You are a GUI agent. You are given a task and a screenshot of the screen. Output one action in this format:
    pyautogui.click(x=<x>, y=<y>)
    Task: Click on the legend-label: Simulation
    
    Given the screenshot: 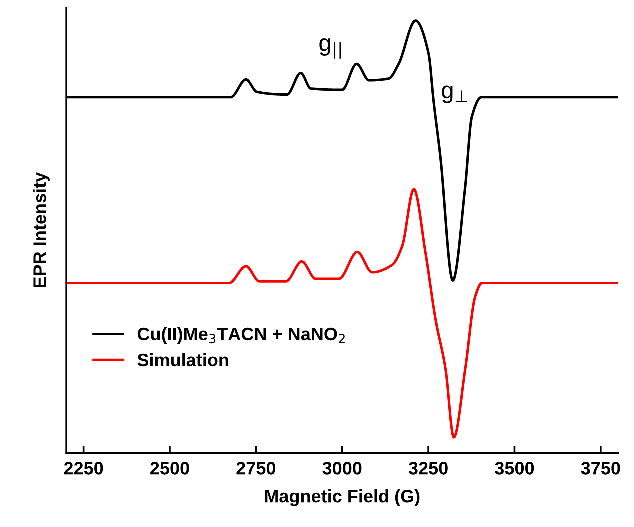 What is the action you would take?
    pyautogui.click(x=183, y=360)
    